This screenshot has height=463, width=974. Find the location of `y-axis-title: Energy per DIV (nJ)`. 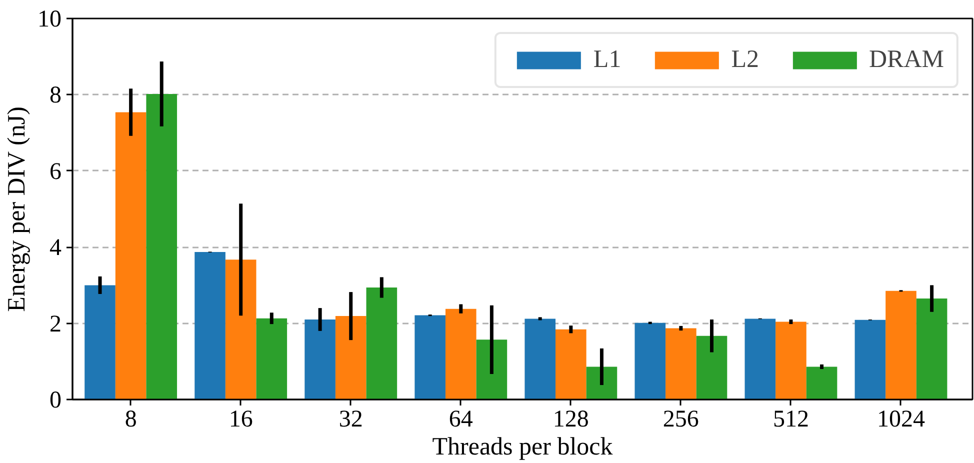

y-axis-title: Energy per DIV (nJ) is located at coordinates (17, 209).